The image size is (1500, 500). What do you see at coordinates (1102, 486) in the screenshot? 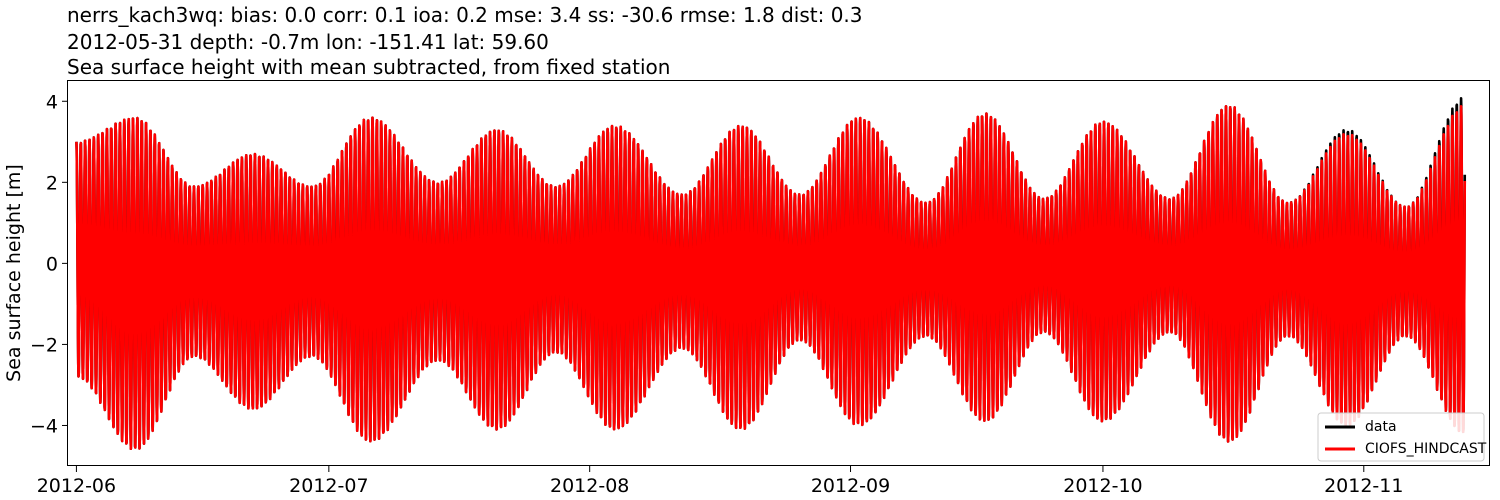
I see `x-tick-label-2012-10: 2012-10` at bounding box center [1102, 486].